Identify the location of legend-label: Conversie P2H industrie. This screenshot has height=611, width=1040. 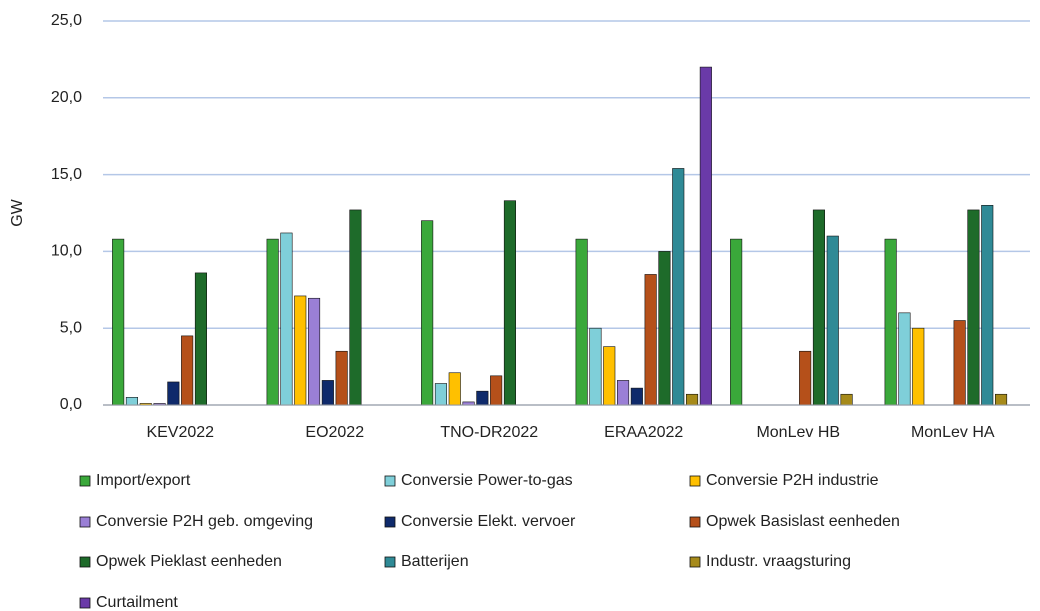
(792, 480).